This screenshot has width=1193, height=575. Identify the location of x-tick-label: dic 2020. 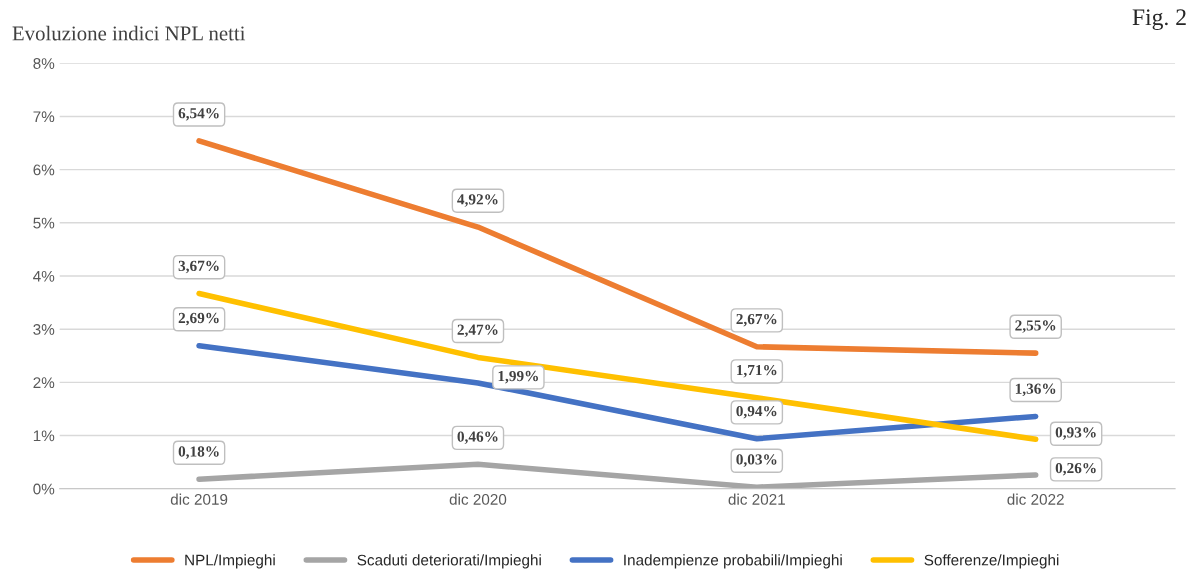
(478, 499).